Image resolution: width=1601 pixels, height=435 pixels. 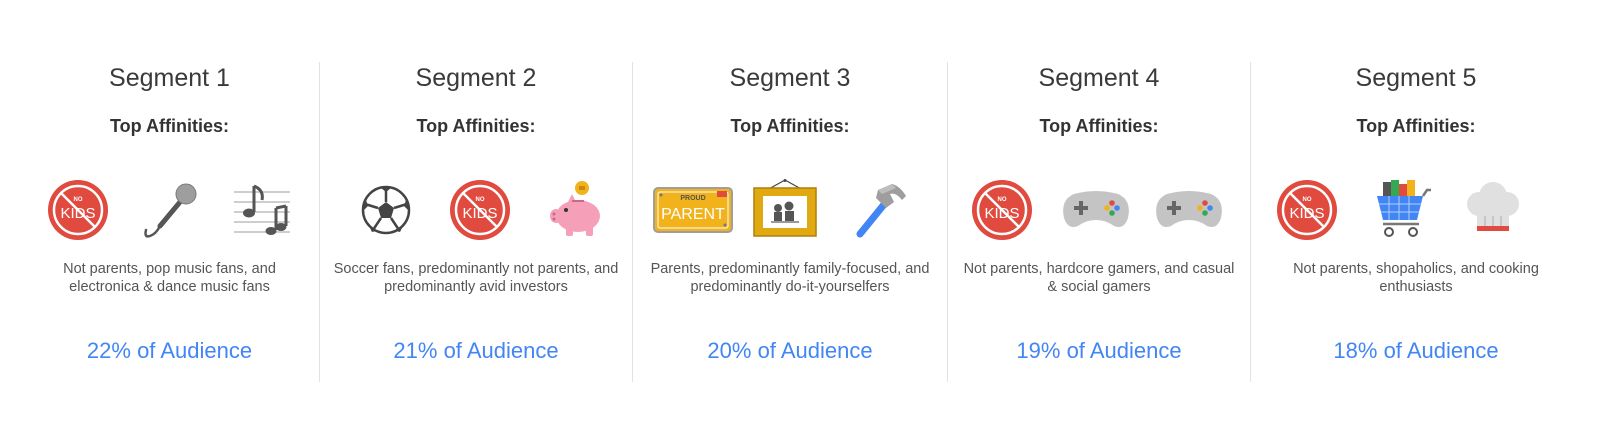 I want to click on segment-title: Segment 2, so click(x=476, y=78).